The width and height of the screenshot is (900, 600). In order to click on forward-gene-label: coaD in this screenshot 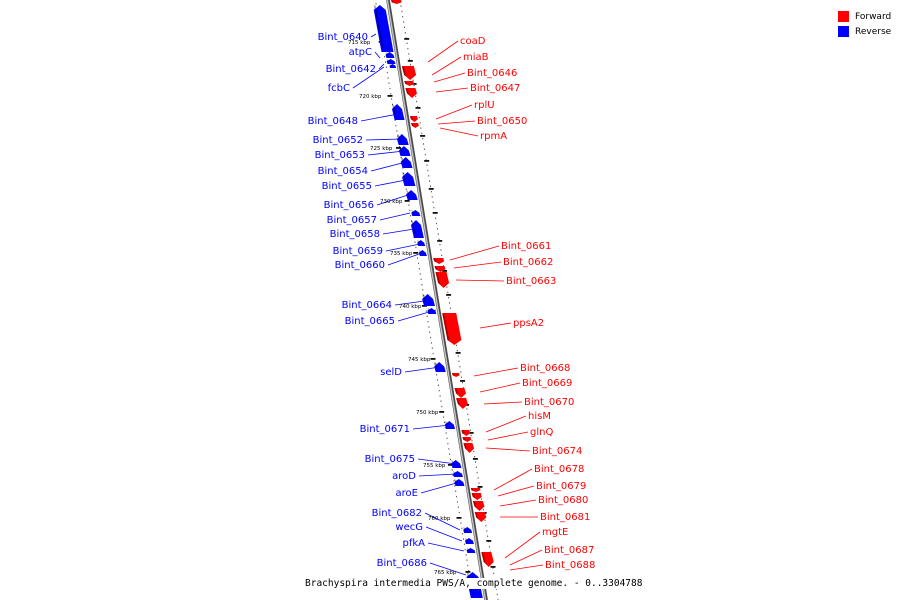, I will do `click(473, 41)`.